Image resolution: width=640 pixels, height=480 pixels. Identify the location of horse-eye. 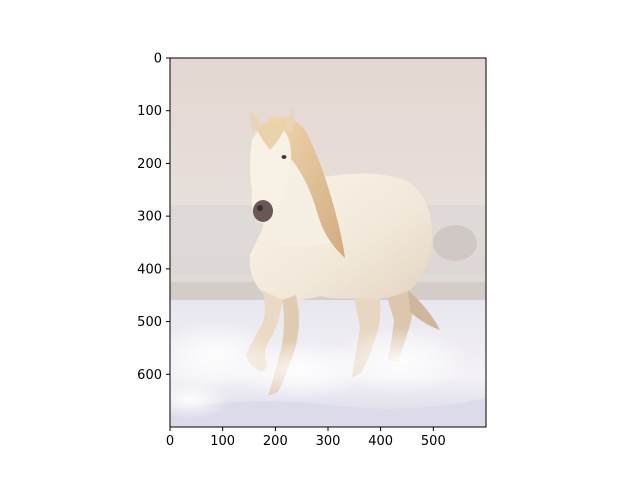
(284, 157).